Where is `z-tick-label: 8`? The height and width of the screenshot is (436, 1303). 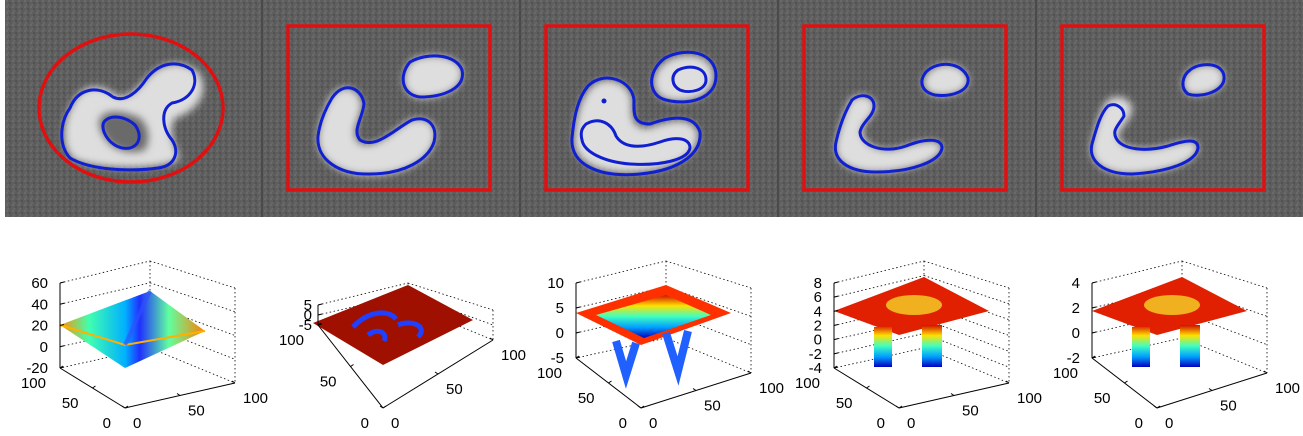 z-tick-label: 8 is located at coordinates (818, 283).